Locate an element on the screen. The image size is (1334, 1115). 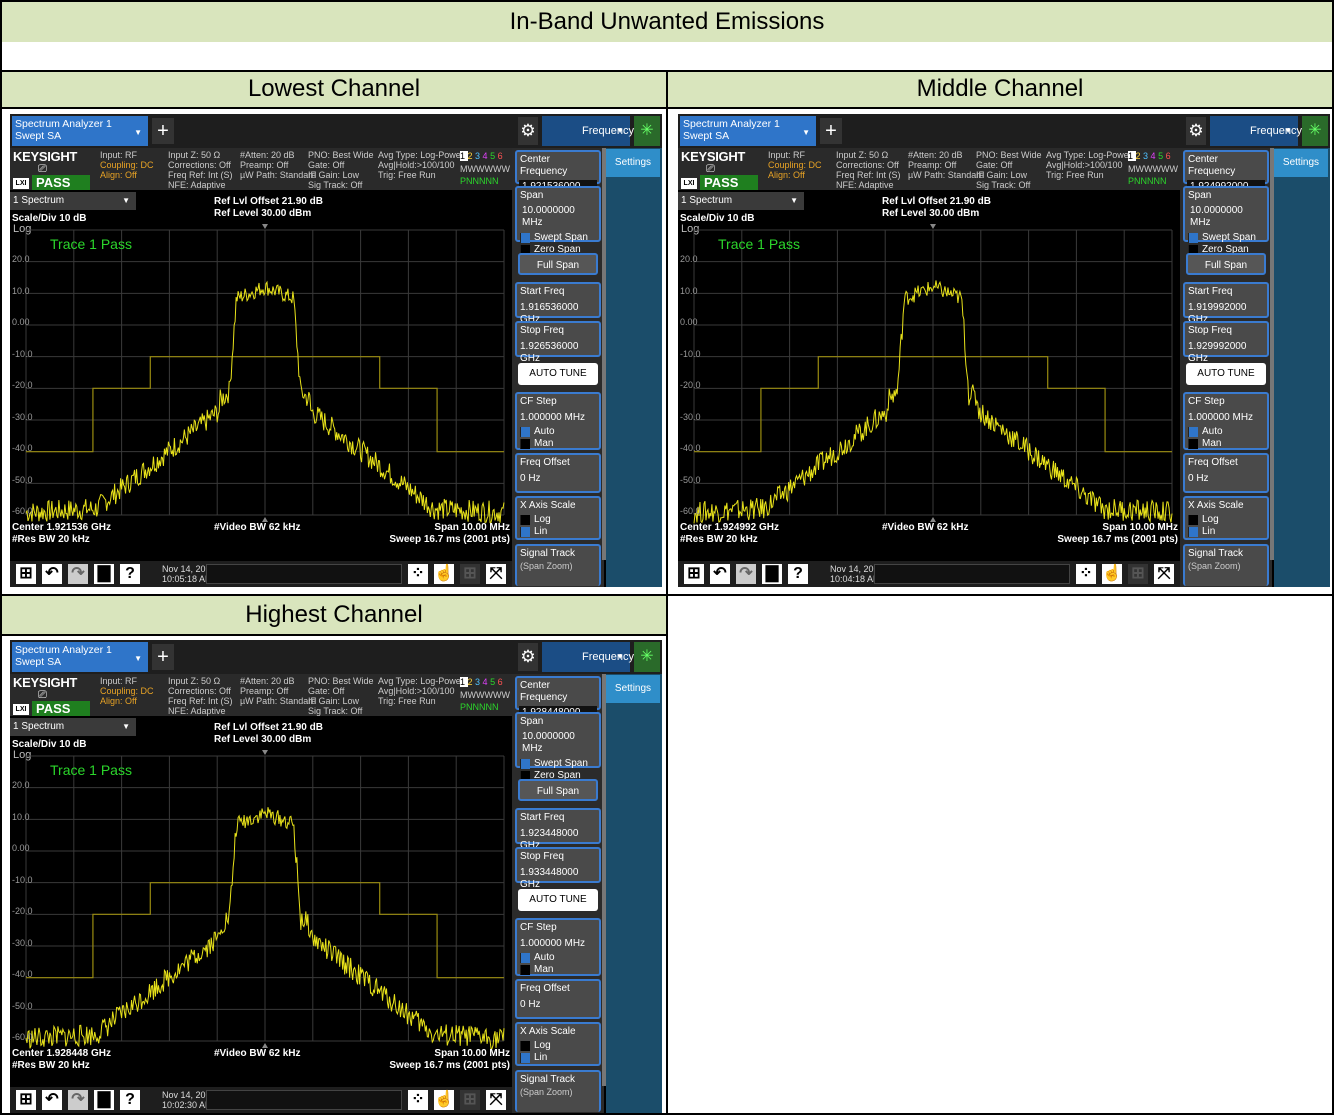
center-frequency-key: Center Frequency1.928448000 GHz is located at coordinates (558, 704).